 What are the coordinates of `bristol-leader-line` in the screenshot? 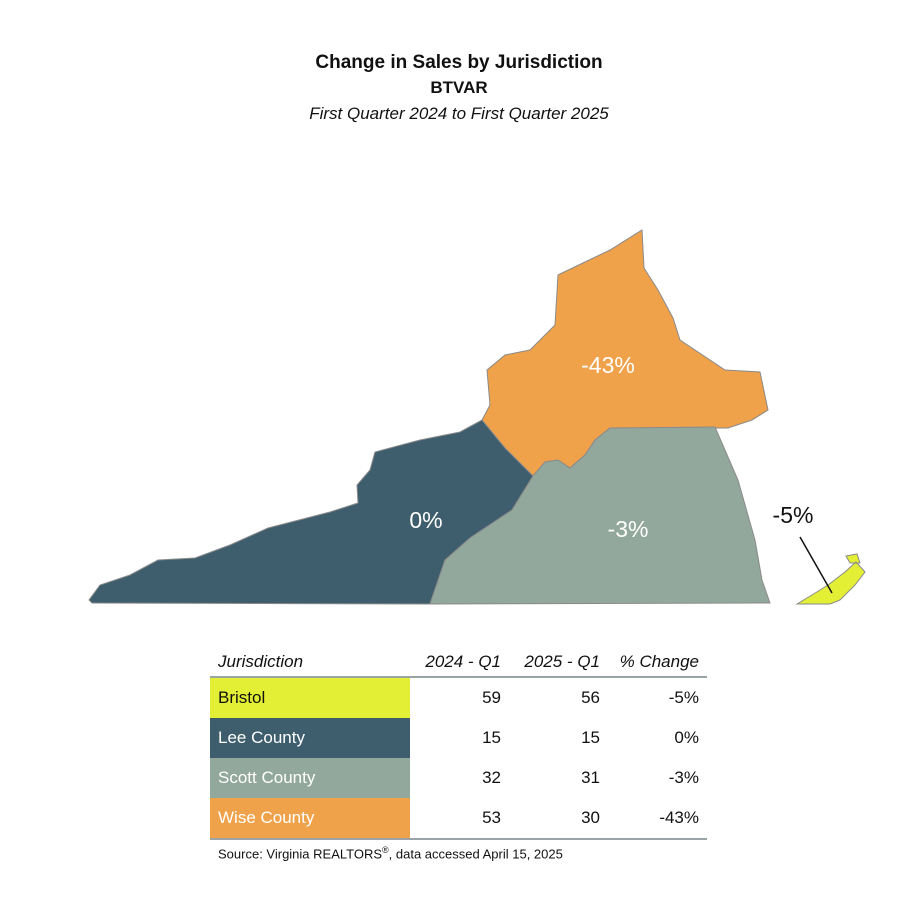 It's located at (816, 565).